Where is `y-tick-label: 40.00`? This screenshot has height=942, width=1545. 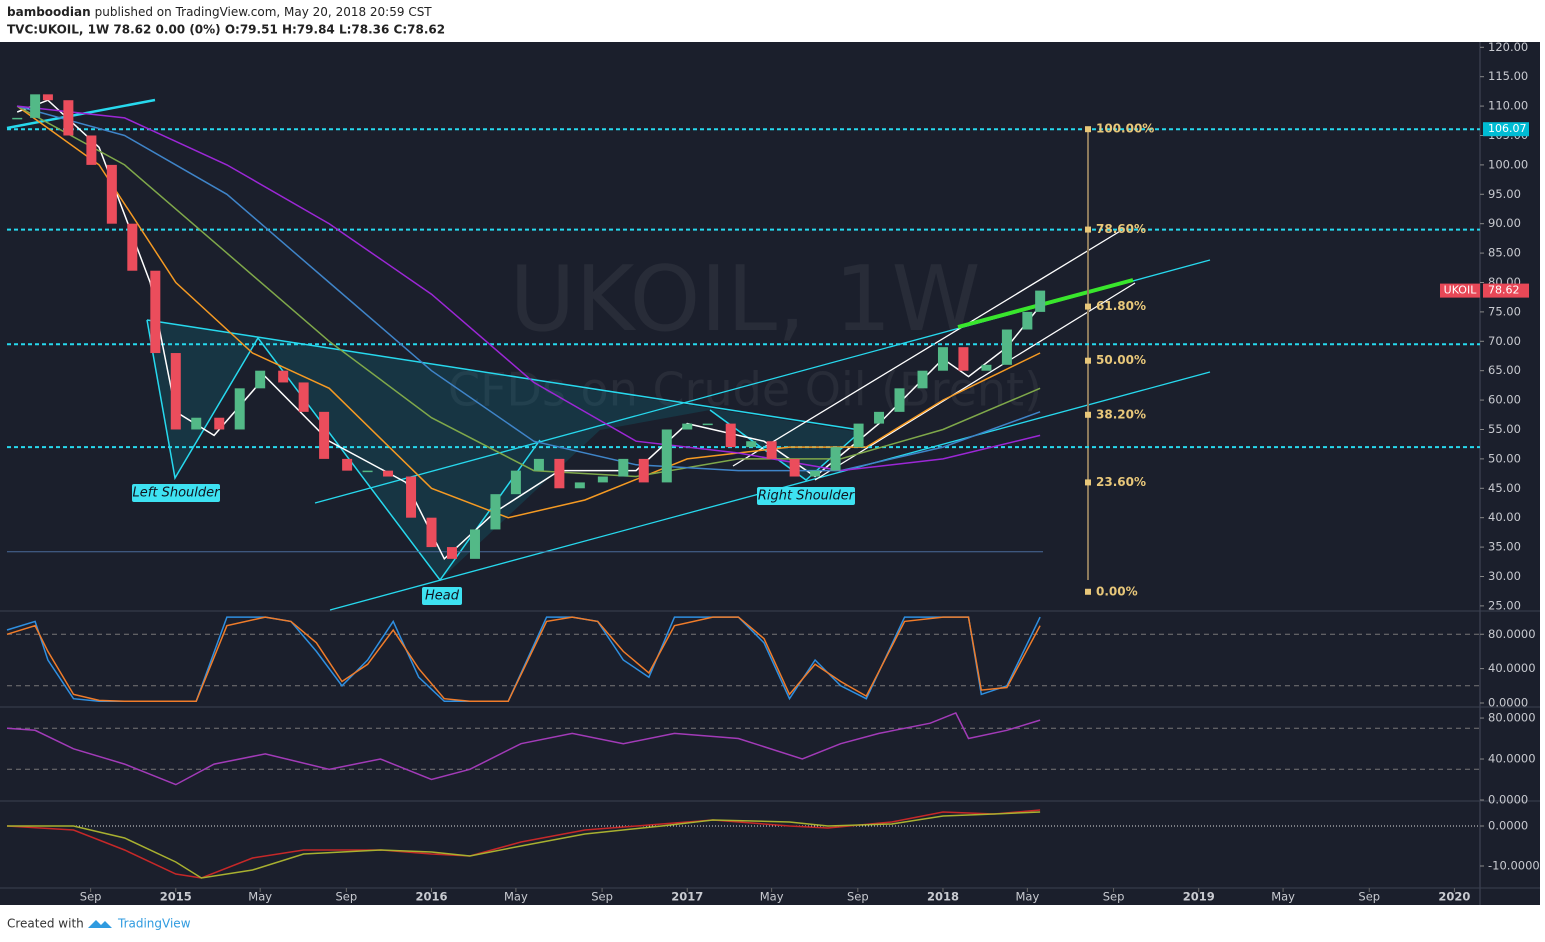 y-tick-label: 40.00 is located at coordinates (1504, 517).